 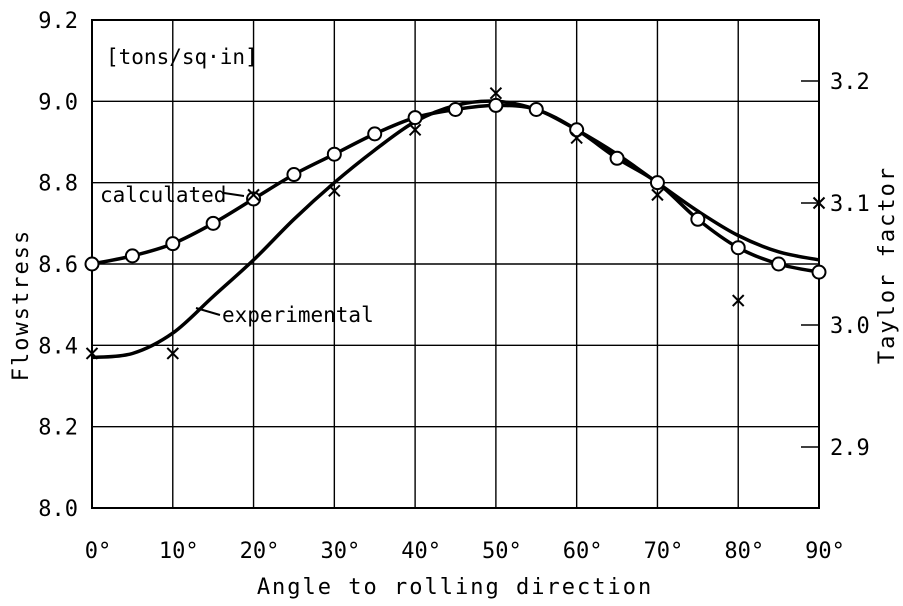 I want to click on x-tick-label: 10°, so click(x=179, y=551).